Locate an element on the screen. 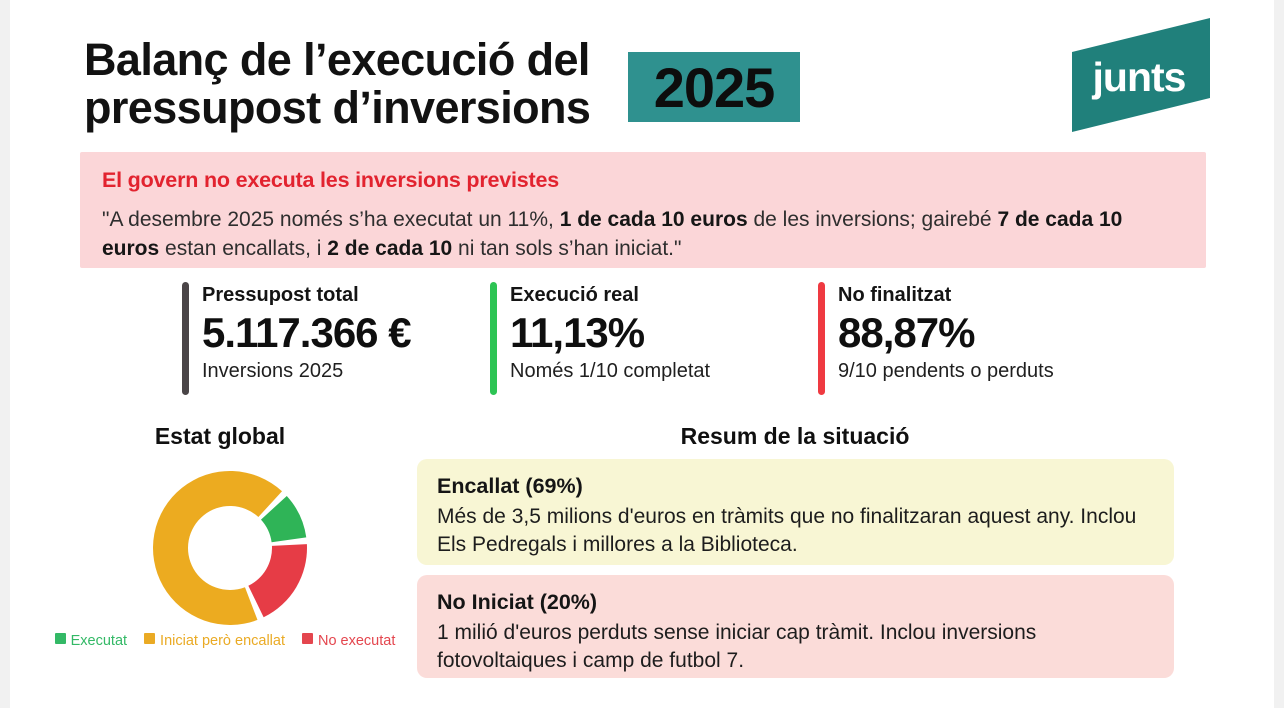 This screenshot has width=1284, height=708. stat-value: 5.117.366 € is located at coordinates (307, 332).